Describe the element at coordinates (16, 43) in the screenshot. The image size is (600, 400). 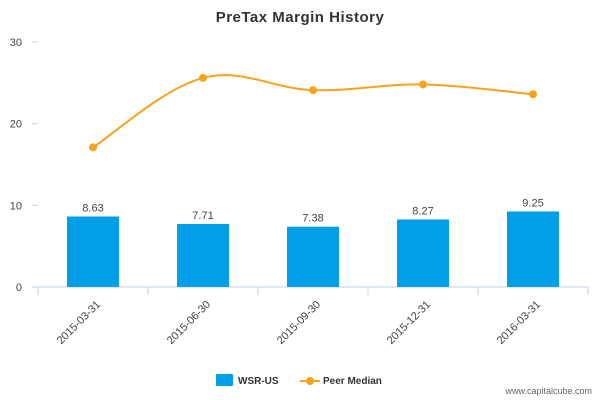
I see `y-tick-label: 30` at that location.